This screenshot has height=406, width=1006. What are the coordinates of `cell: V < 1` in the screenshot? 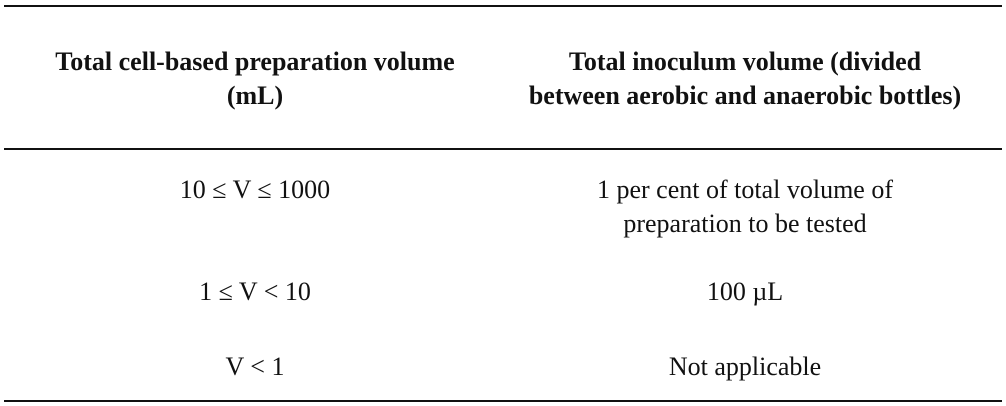 It's located at (255, 367).